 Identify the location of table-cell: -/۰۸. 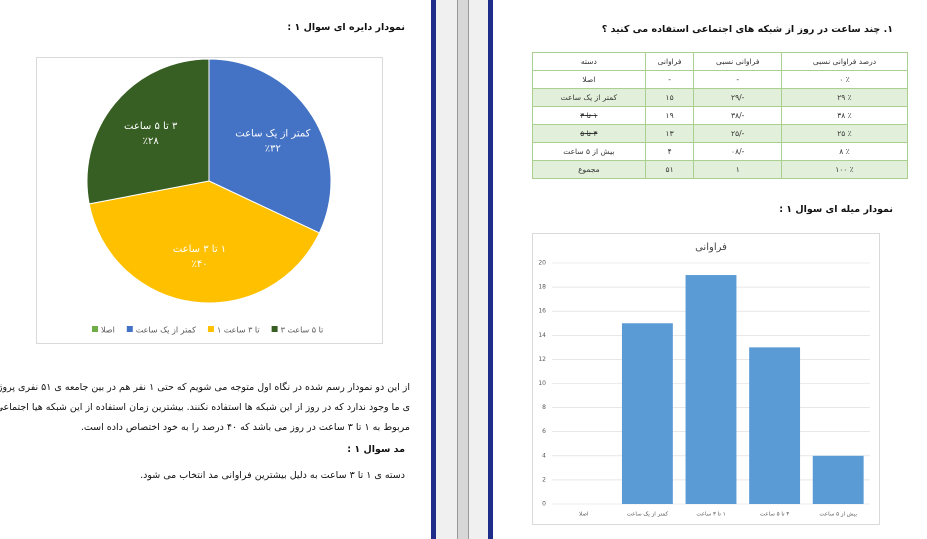
(737, 151).